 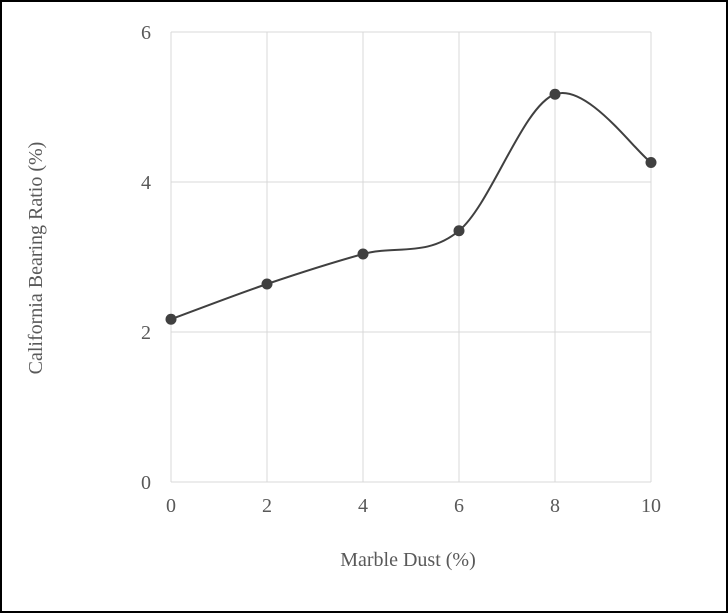 What do you see at coordinates (36, 258) in the screenshot?
I see `y-axis-title: California Bearing Ratio (%)` at bounding box center [36, 258].